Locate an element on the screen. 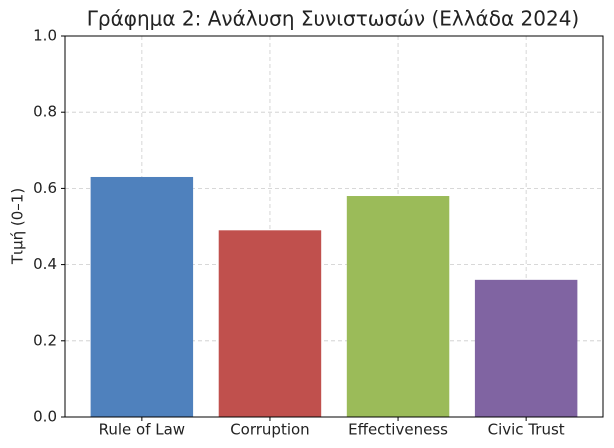 This screenshot has width=614, height=448. y-axis-label: Τιμή (0–1) is located at coordinates (18, 226).